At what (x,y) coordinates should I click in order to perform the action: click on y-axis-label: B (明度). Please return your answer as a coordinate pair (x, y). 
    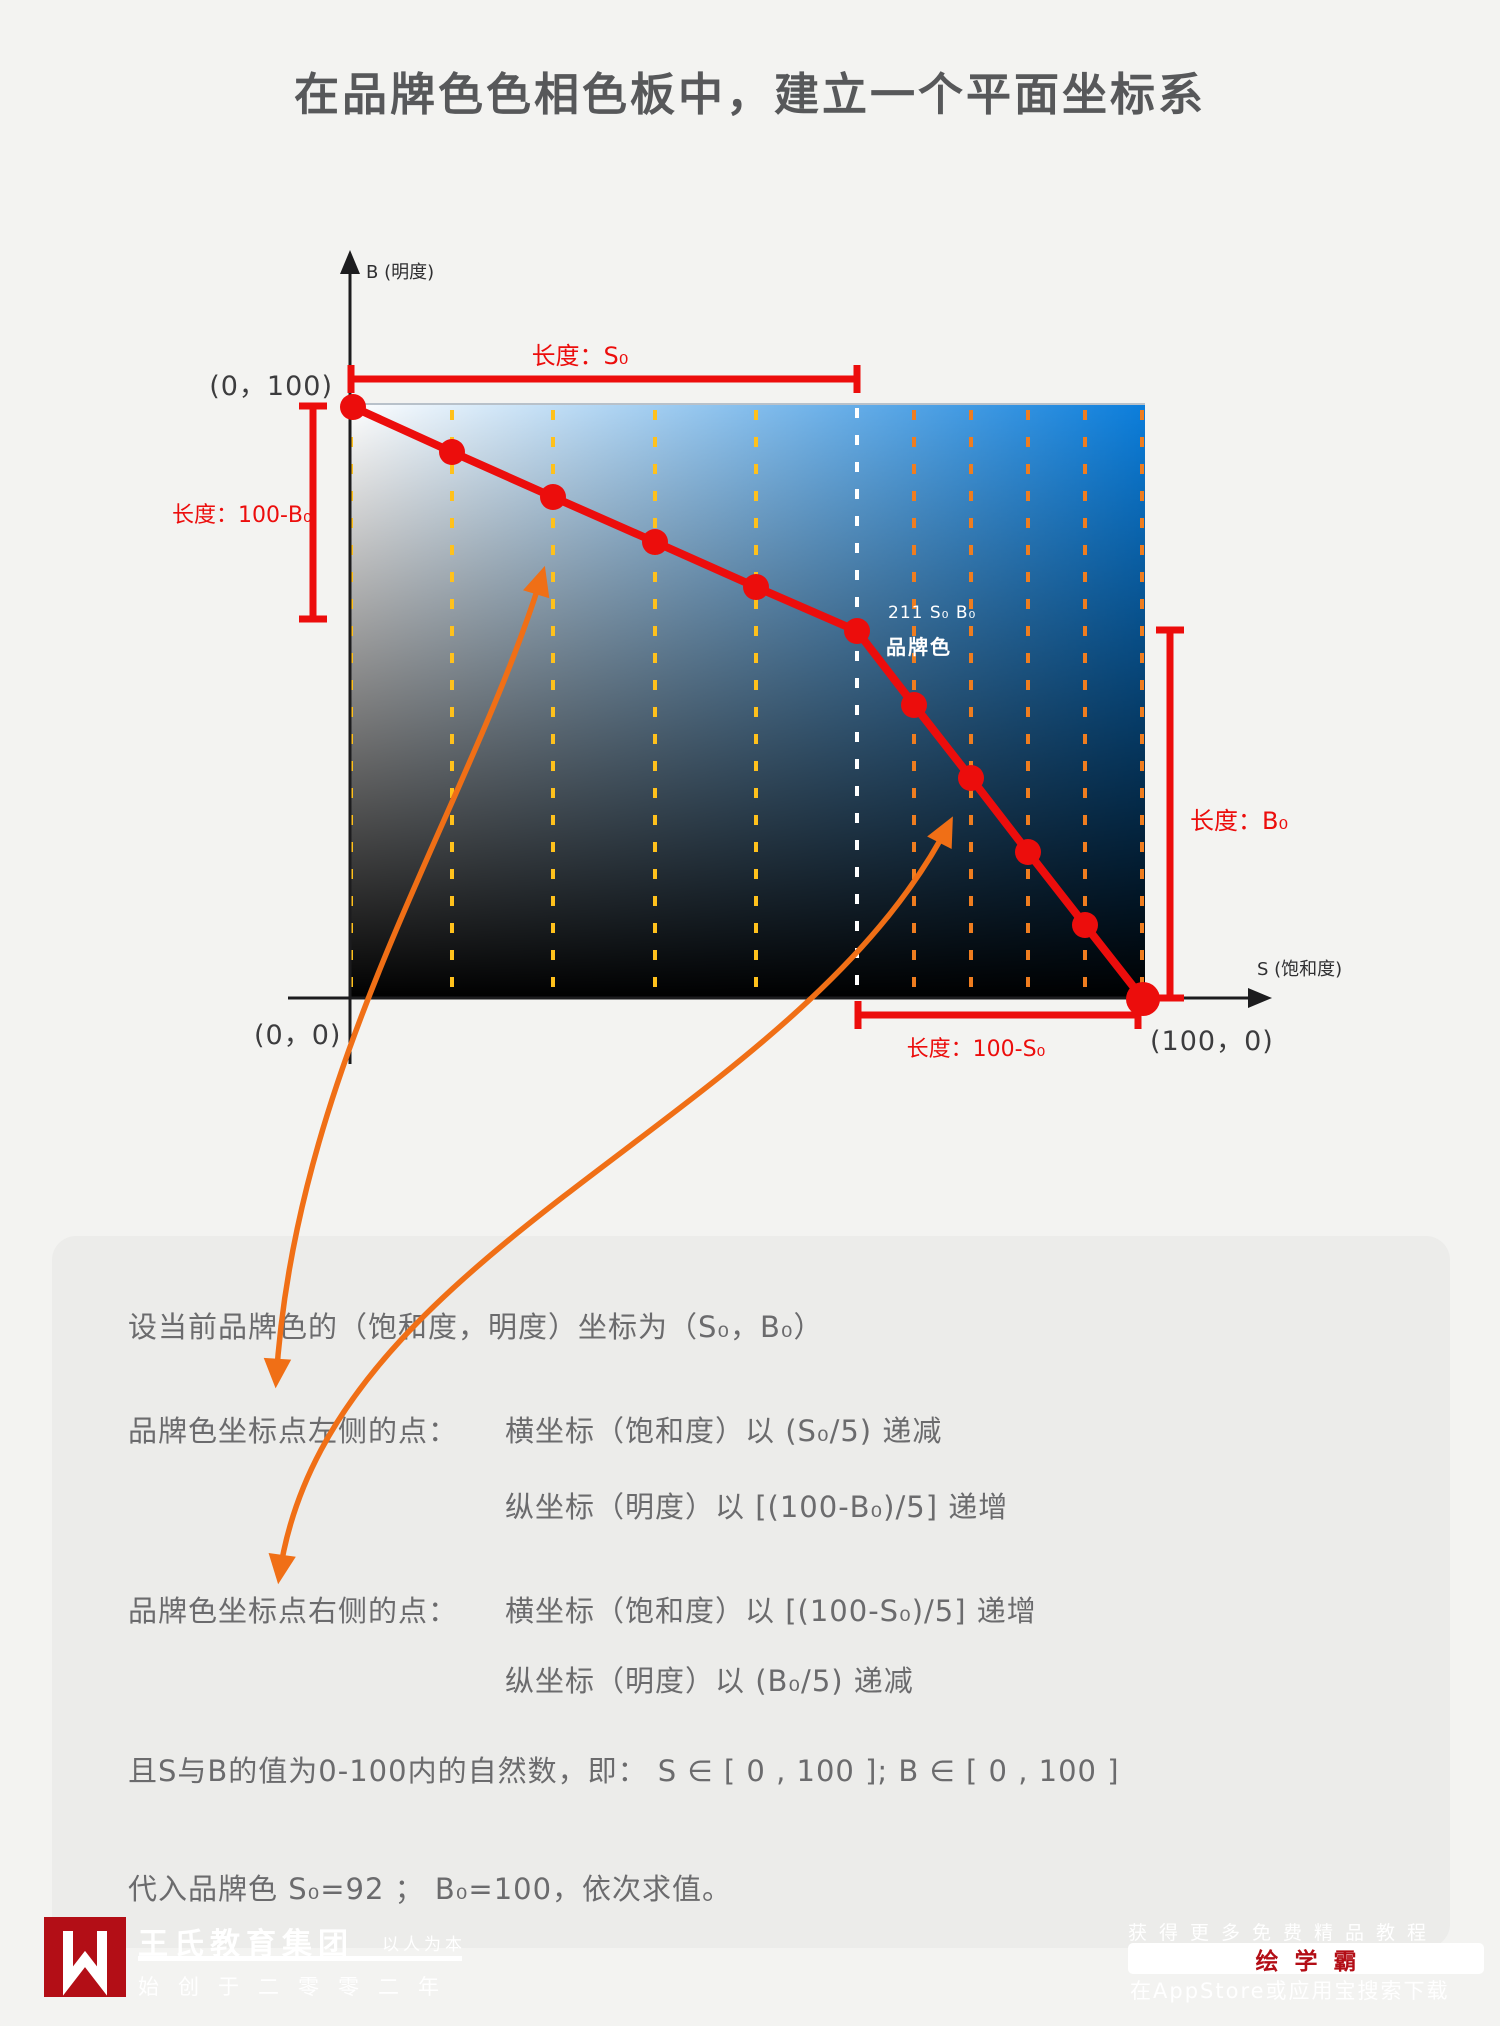
    Looking at the image, I should click on (400, 272).